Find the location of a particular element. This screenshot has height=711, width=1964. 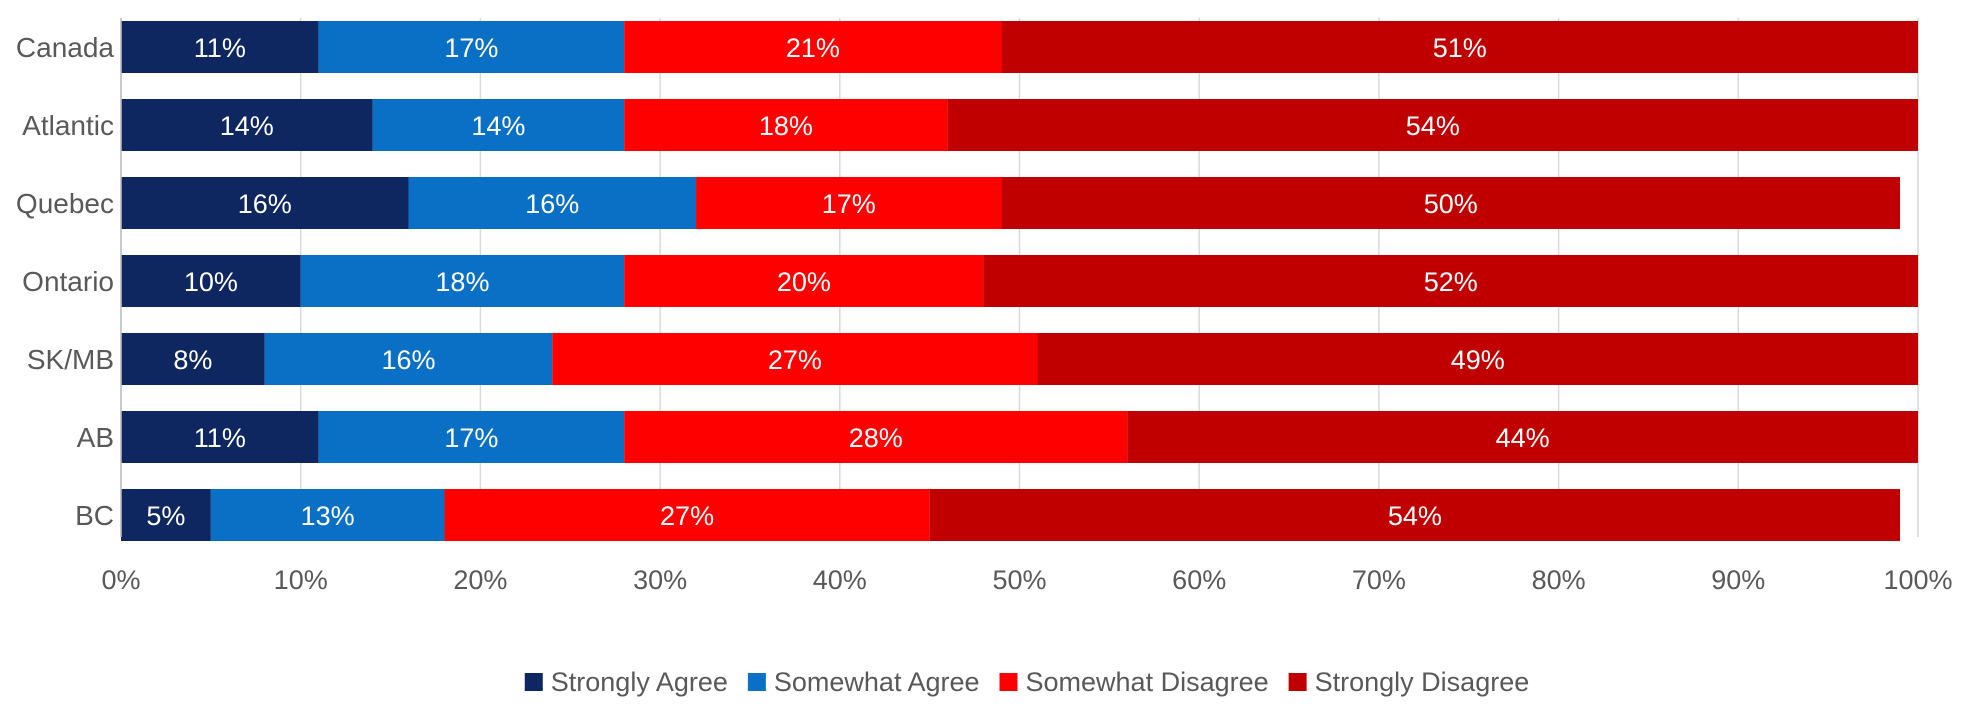

data-label: 44% is located at coordinates (1523, 438).